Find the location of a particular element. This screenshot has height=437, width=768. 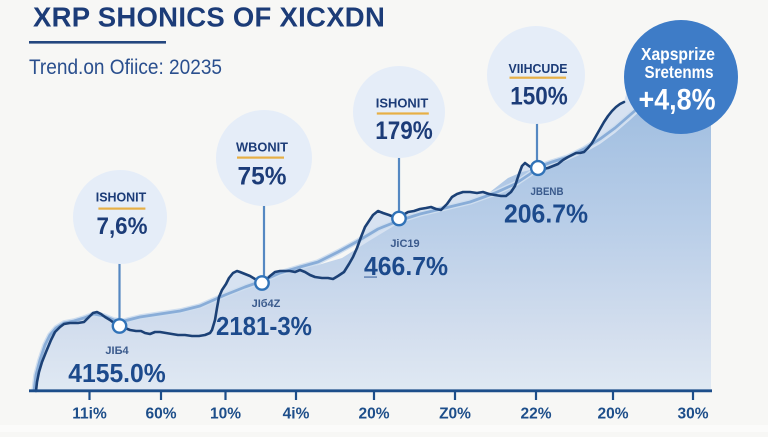

svg-text: 4155.0% is located at coordinates (117, 373).